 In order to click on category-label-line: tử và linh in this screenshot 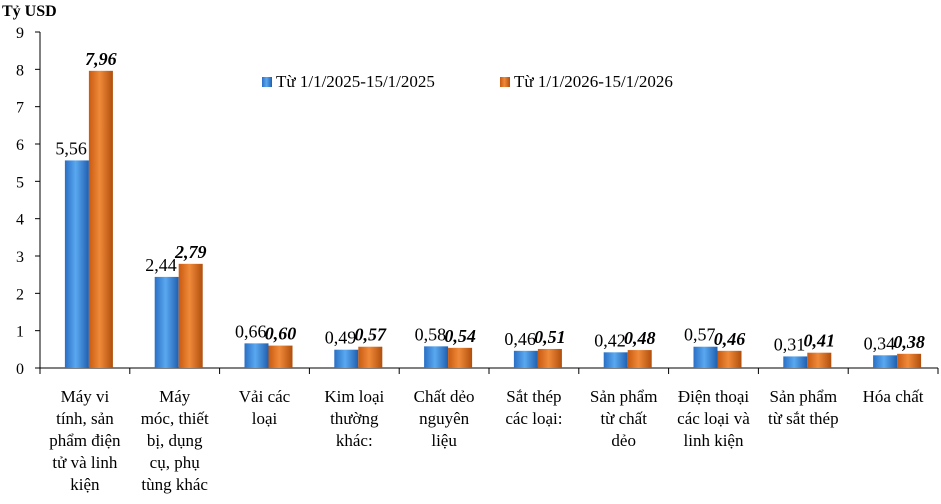, I will do `click(84, 462)`.